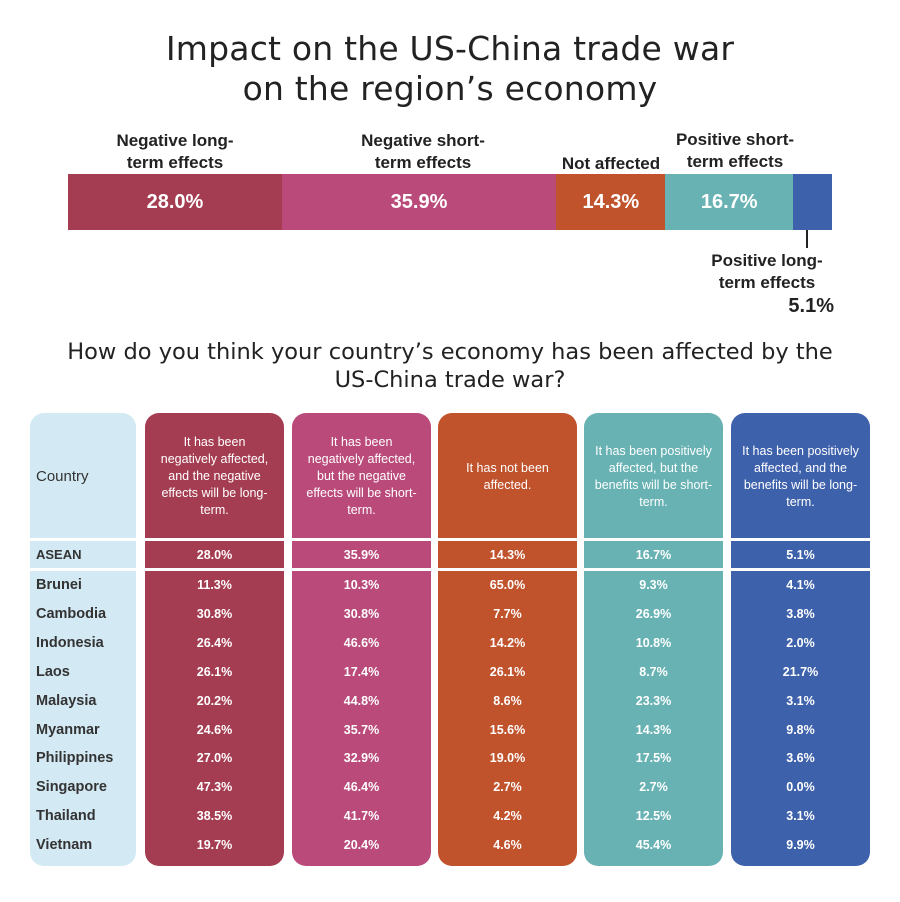  I want to click on table-cell-value: 20.4%, so click(361, 845).